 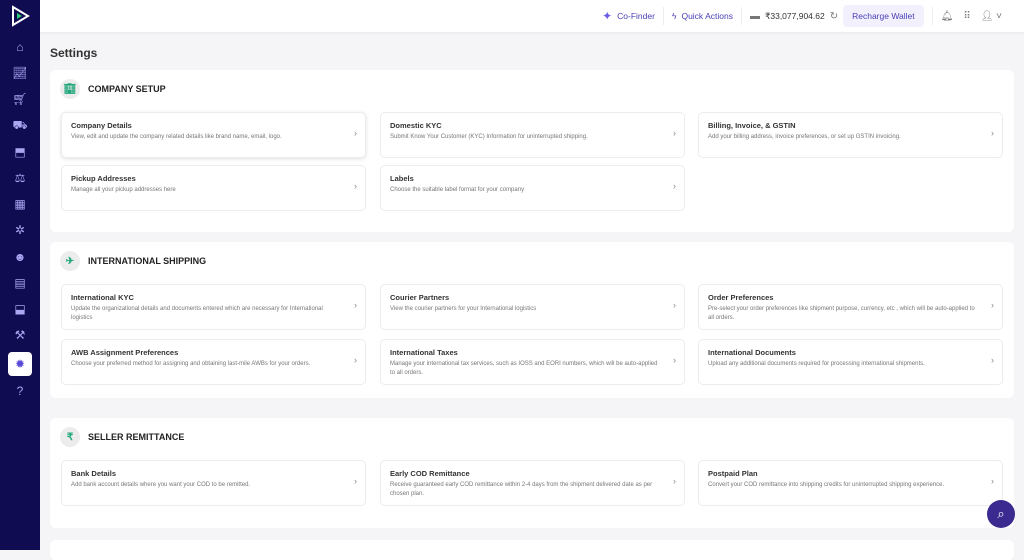 What do you see at coordinates (20, 151) in the screenshot?
I see `returns-icon: ⬒` at bounding box center [20, 151].